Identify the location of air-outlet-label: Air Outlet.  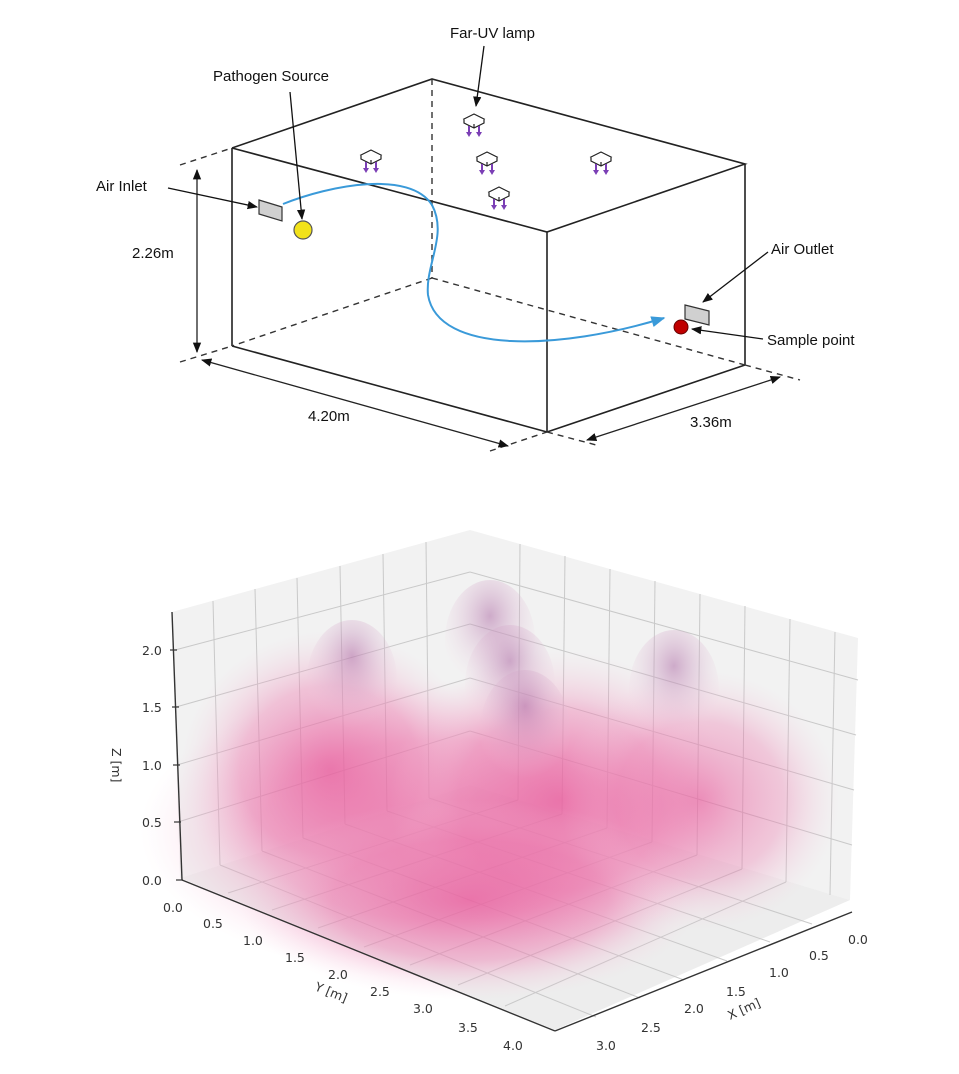
(802, 249).